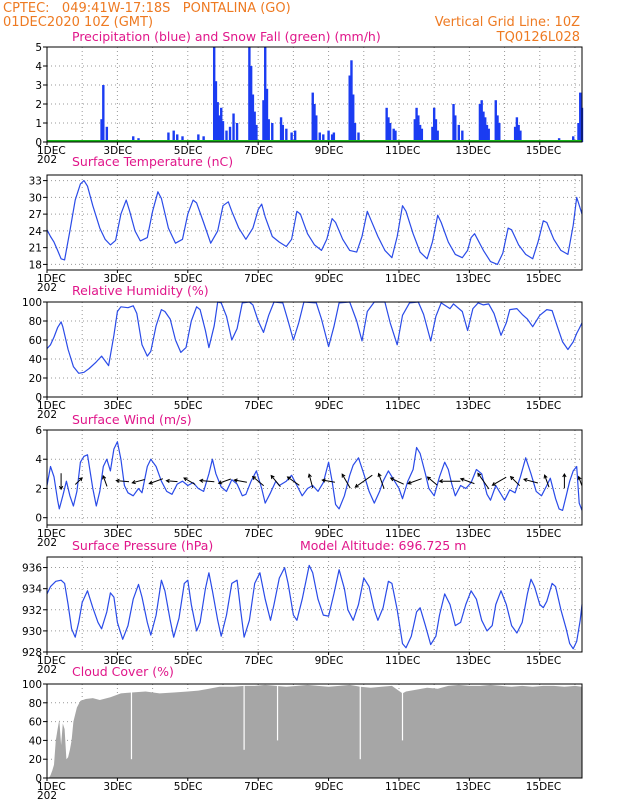 The image size is (618, 800). Describe the element at coordinates (35, 265) in the screenshot. I see `y-tick-label: 18` at that location.